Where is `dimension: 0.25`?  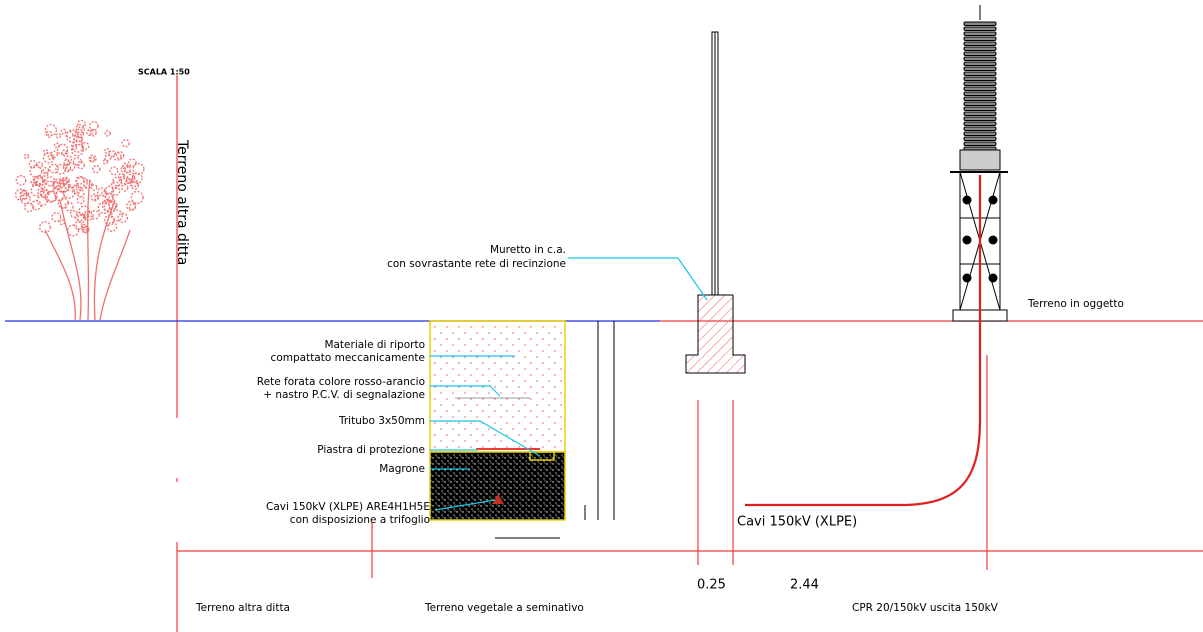 dimension: 0.25 is located at coordinates (711, 585).